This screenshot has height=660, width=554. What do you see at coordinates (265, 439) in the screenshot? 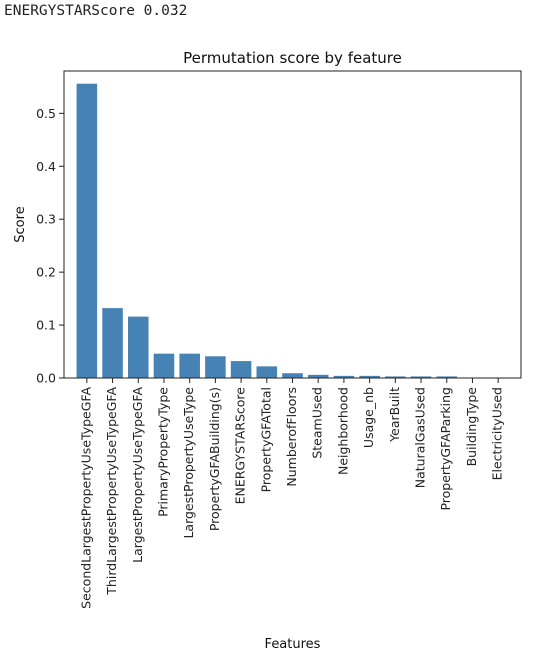
I see `x-tick-label: PropertyGFATotal` at bounding box center [265, 439].